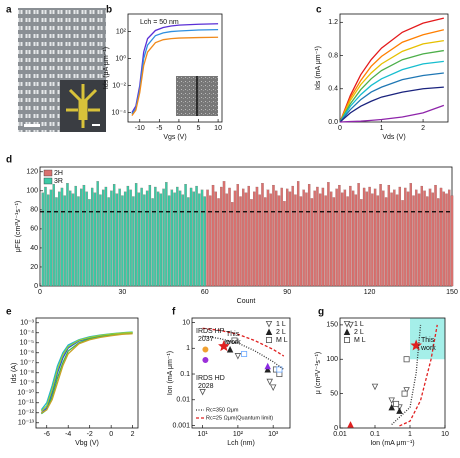 The width and height of the screenshot is (460, 458). What do you see at coordinates (26, 423) in the screenshot?
I see `y-tick-label: 10⁻¹³` at bounding box center [26, 423].